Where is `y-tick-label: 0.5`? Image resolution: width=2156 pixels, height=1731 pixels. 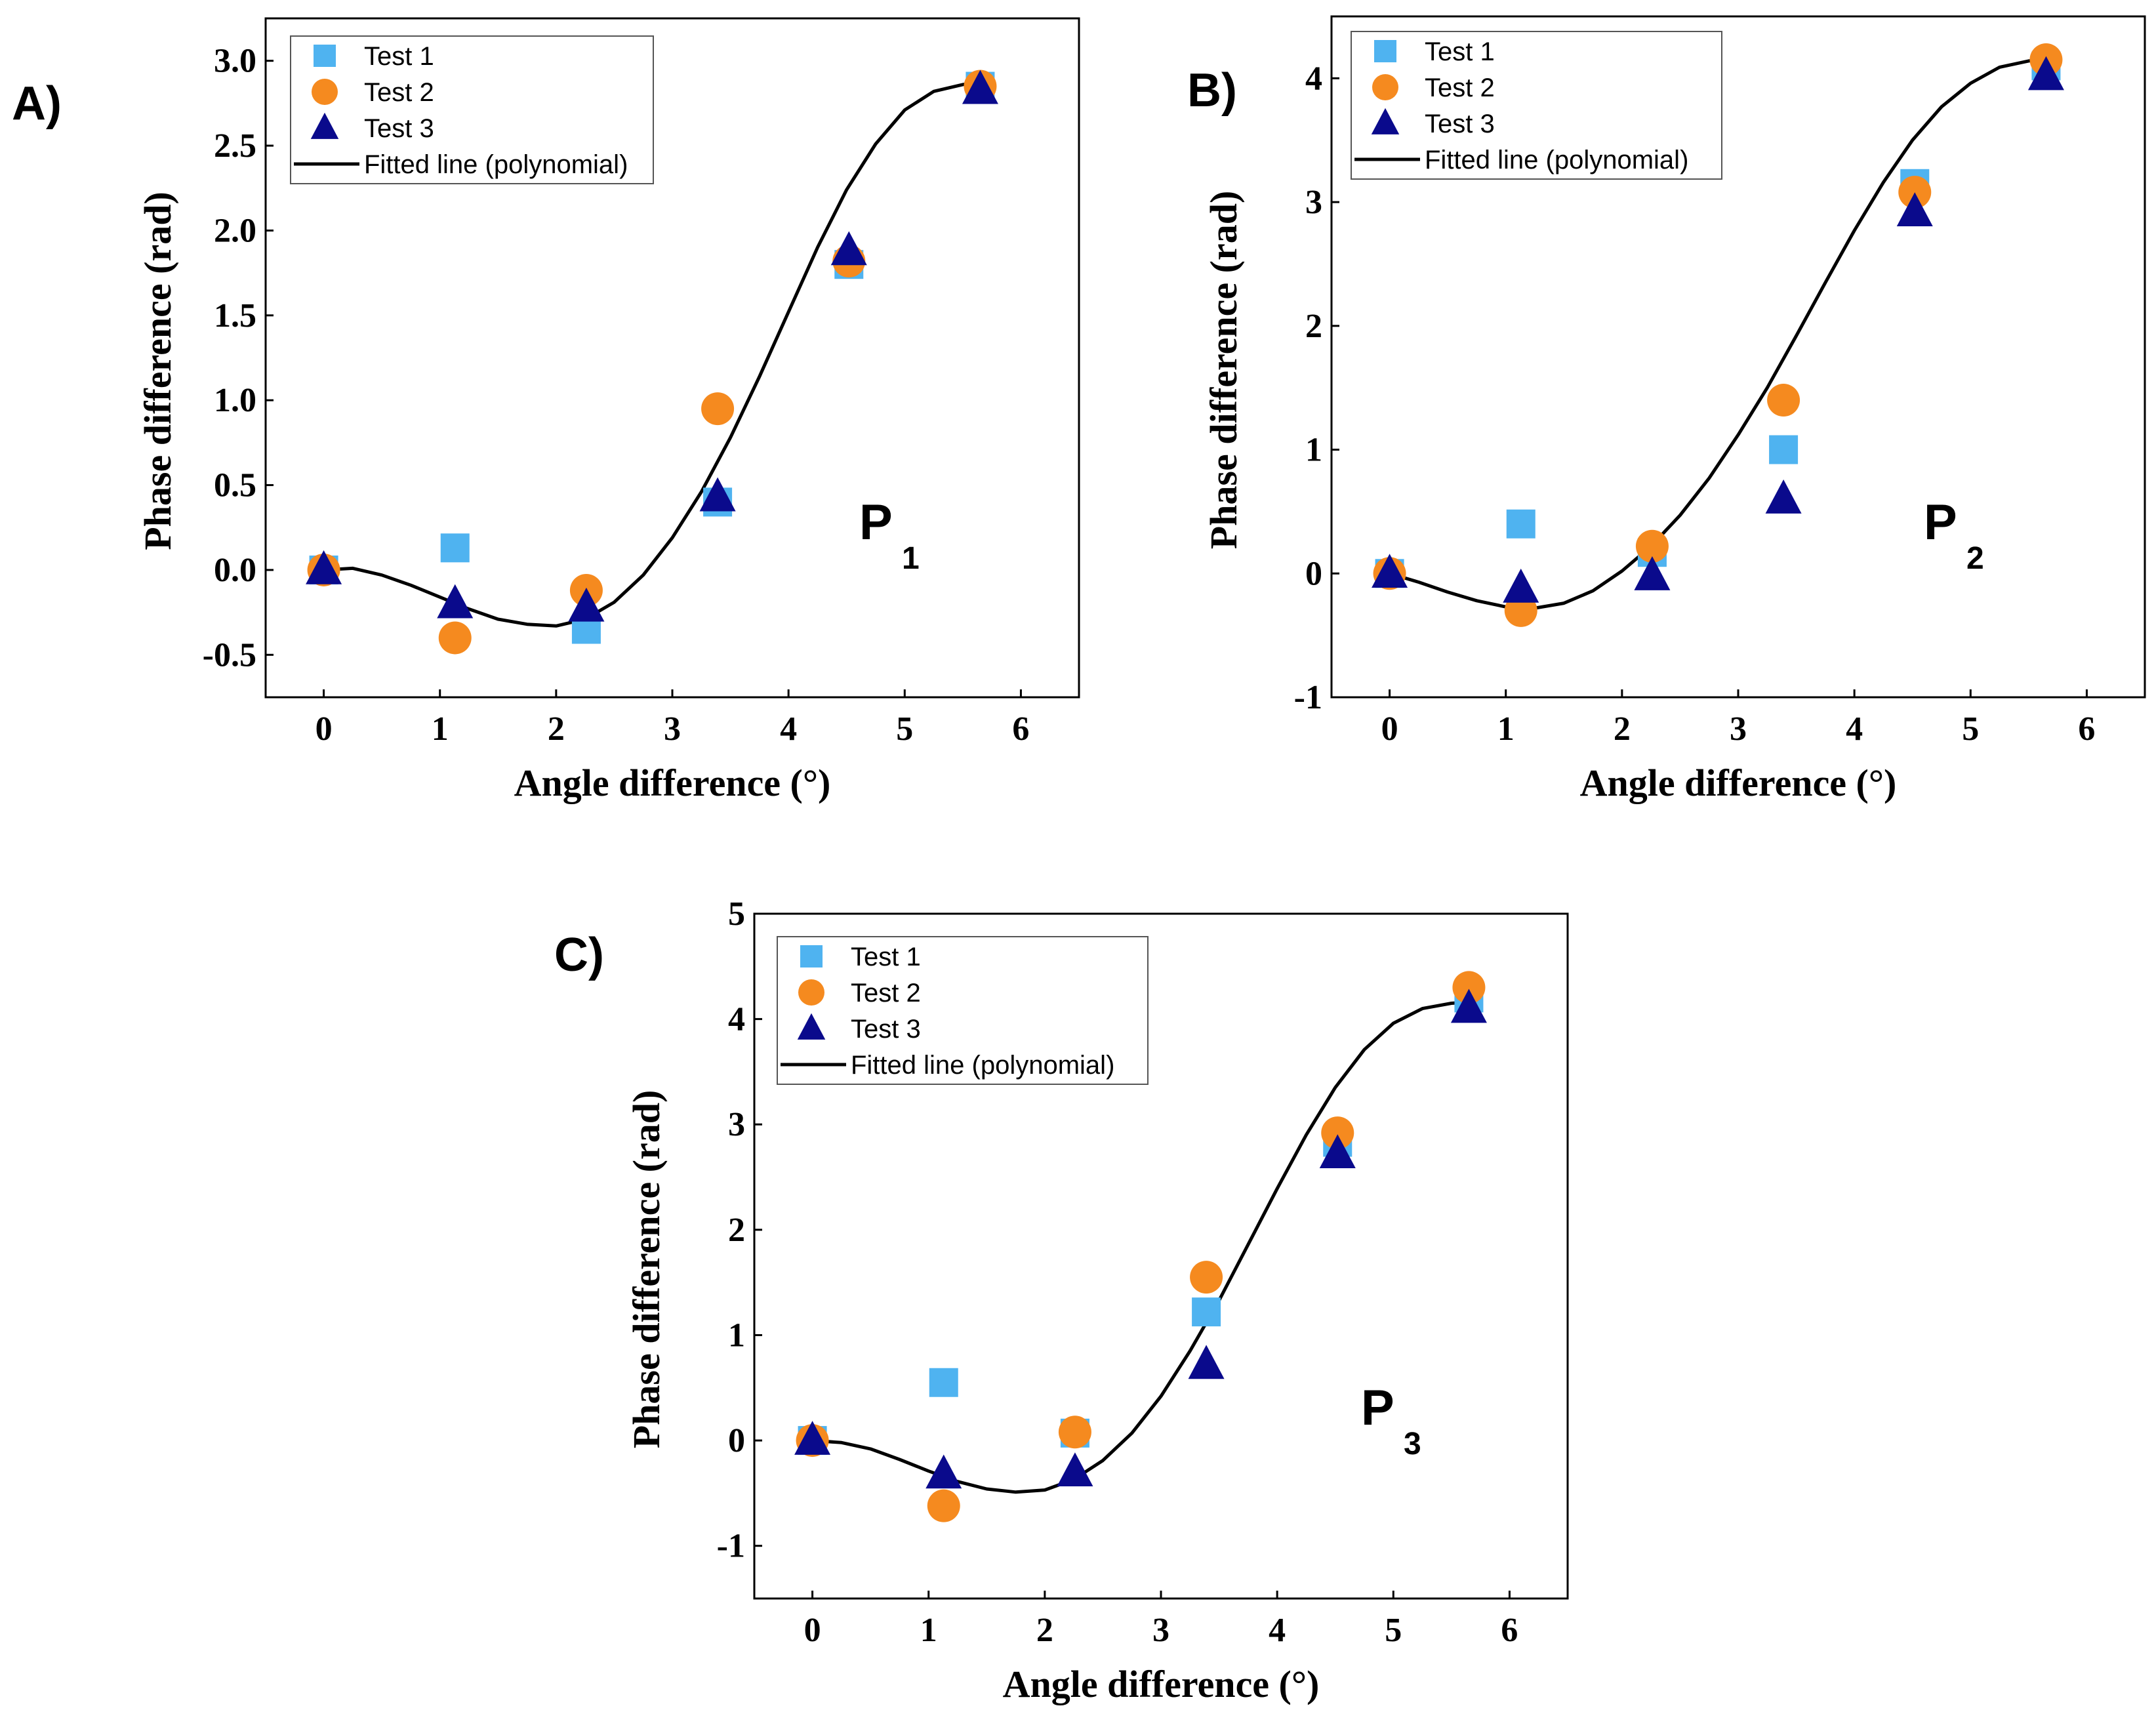 y-tick-label: 0.5 is located at coordinates (235, 485).